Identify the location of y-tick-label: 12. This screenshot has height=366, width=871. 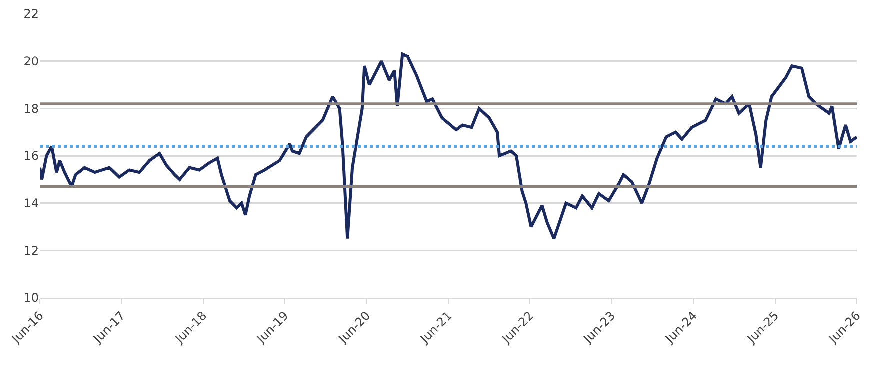
(31, 251).